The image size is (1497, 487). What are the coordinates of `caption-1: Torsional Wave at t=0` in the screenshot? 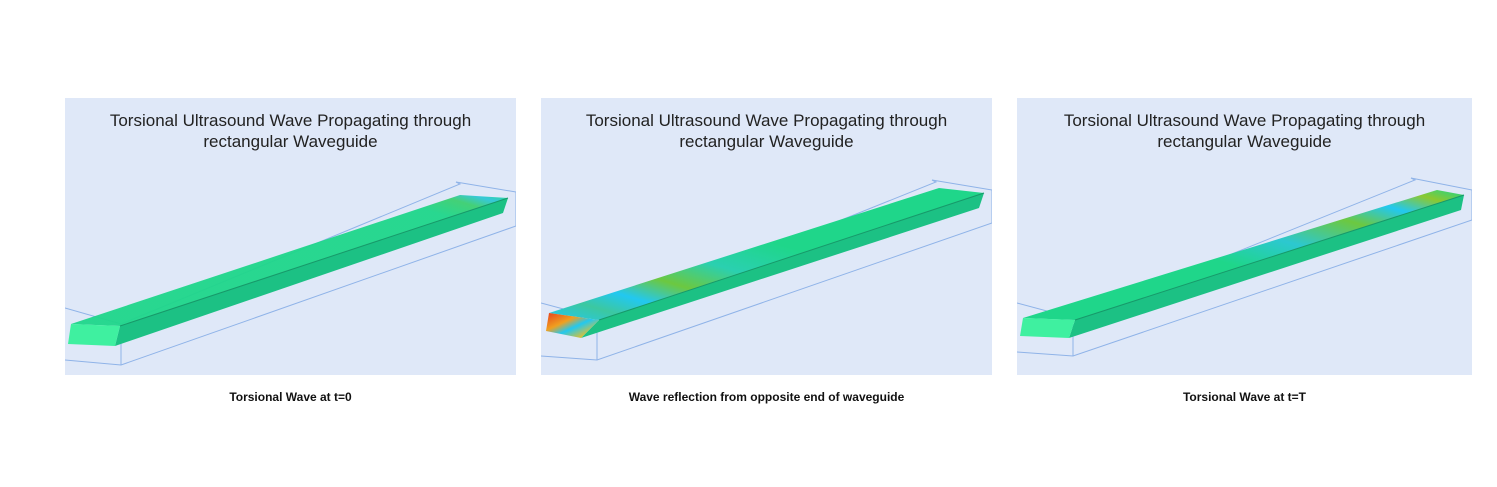 It's located at (290, 397).